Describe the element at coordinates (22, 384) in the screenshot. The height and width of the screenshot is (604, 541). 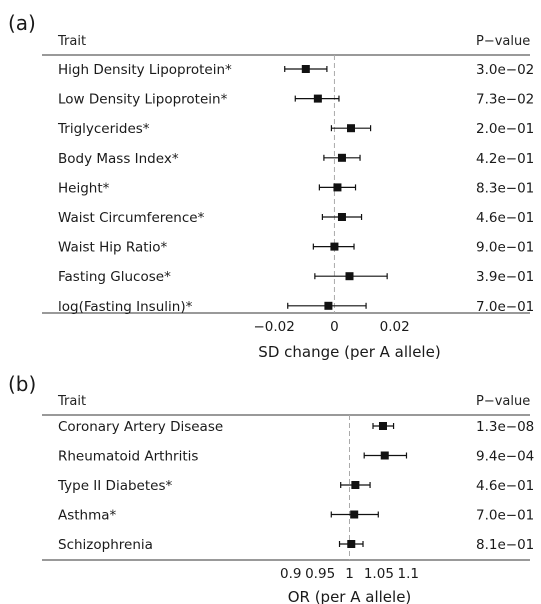
I see `panel-label: (b)` at that location.